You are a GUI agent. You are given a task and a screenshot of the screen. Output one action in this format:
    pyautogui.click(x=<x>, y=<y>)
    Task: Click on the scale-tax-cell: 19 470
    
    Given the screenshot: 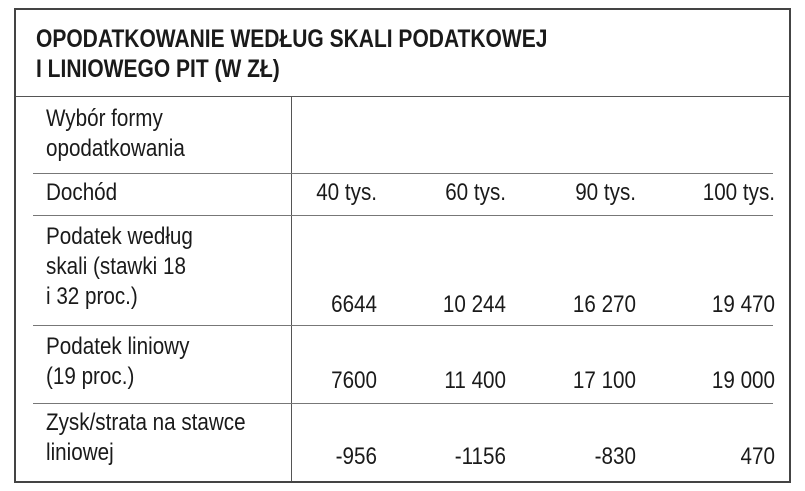 What is the action you would take?
    pyautogui.click(x=743, y=304)
    